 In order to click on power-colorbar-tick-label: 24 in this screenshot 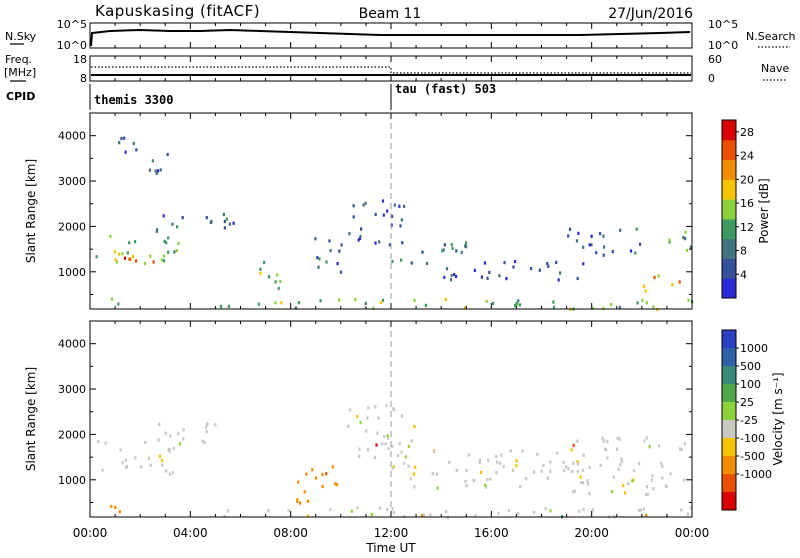, I will do `click(747, 156)`.